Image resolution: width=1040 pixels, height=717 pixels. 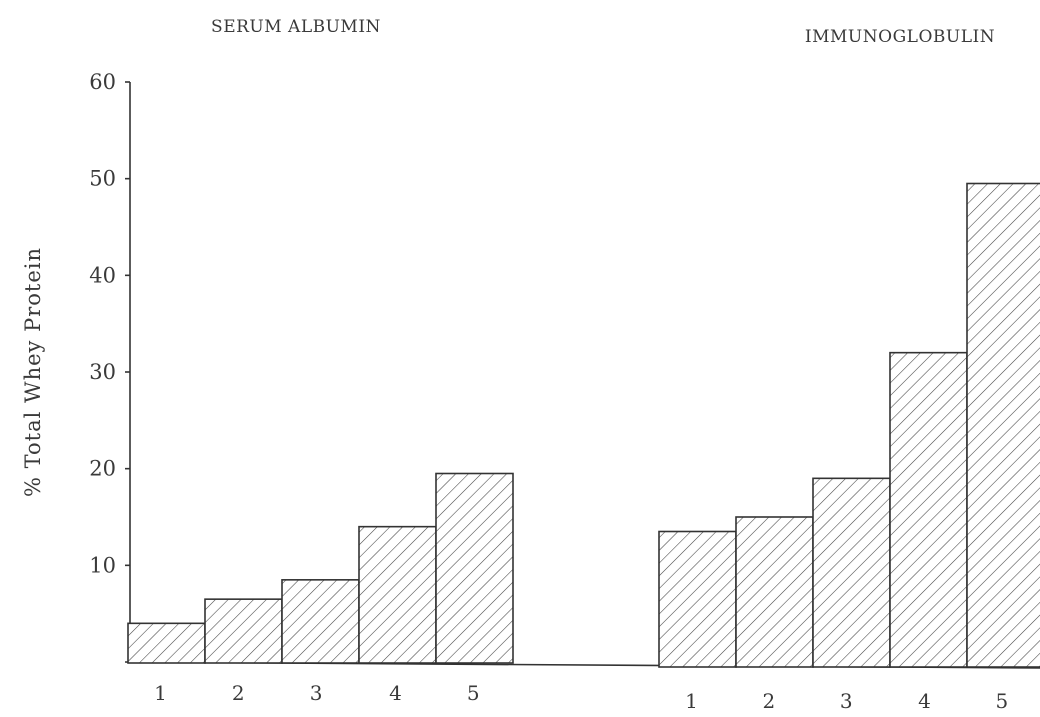 What do you see at coordinates (102, 179) in the screenshot?
I see `y-tick-label: 50` at bounding box center [102, 179].